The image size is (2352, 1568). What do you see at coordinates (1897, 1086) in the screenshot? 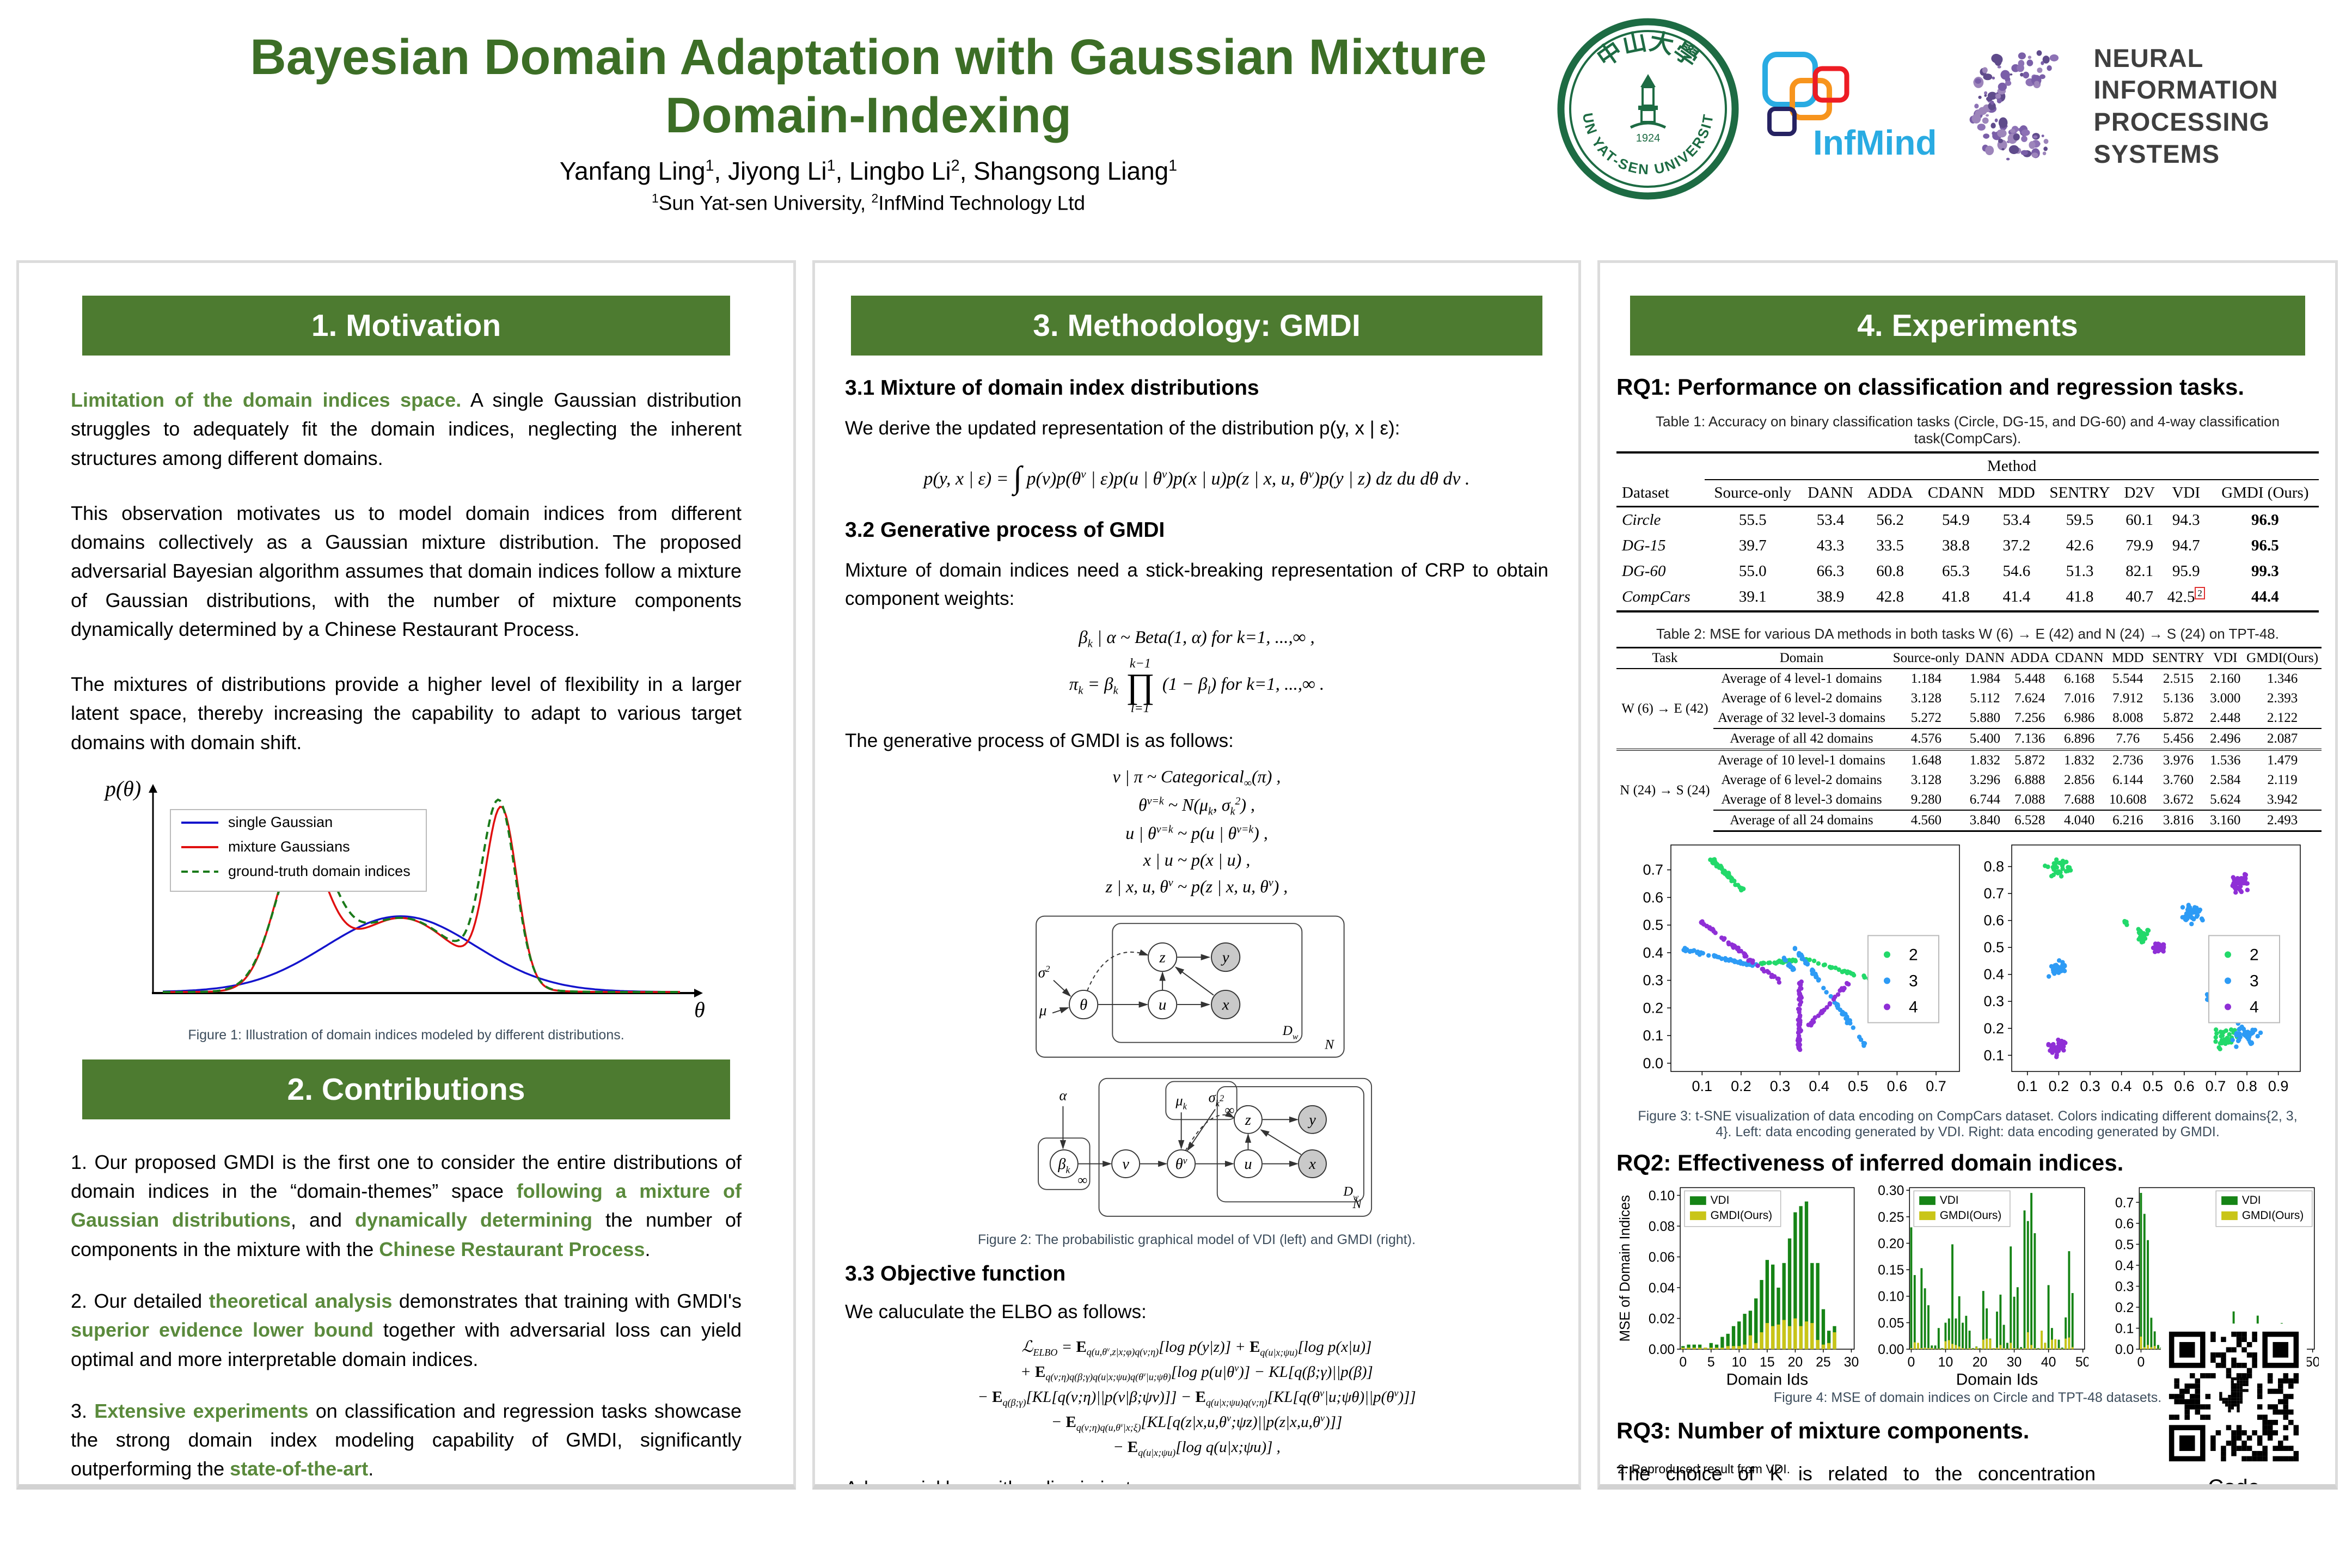
I see `svg-text: 0.6` at bounding box center [1897, 1086].